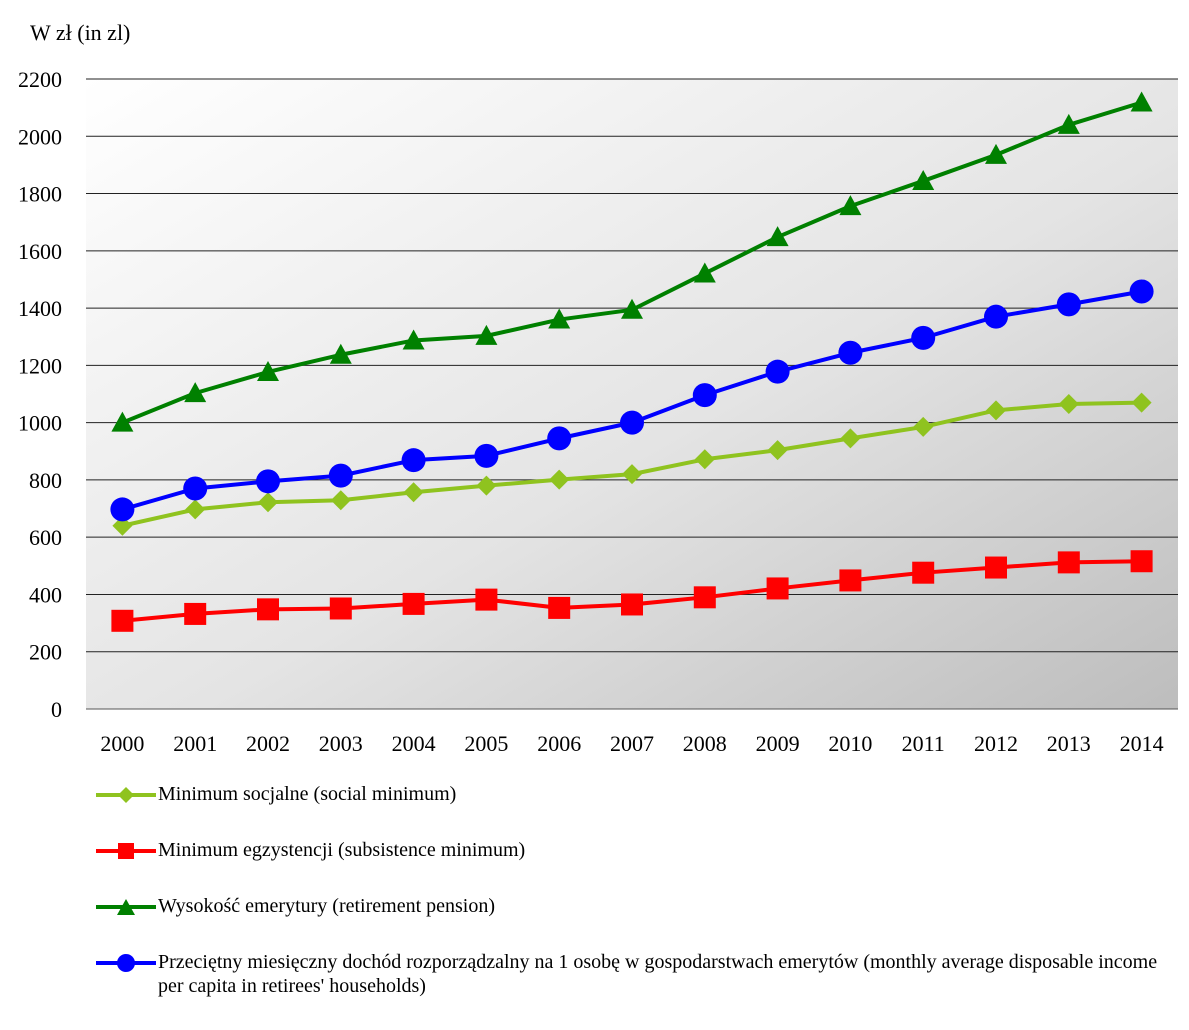 The image size is (1189, 1030). I want to click on y-tick-label: 1200, so click(40, 365).